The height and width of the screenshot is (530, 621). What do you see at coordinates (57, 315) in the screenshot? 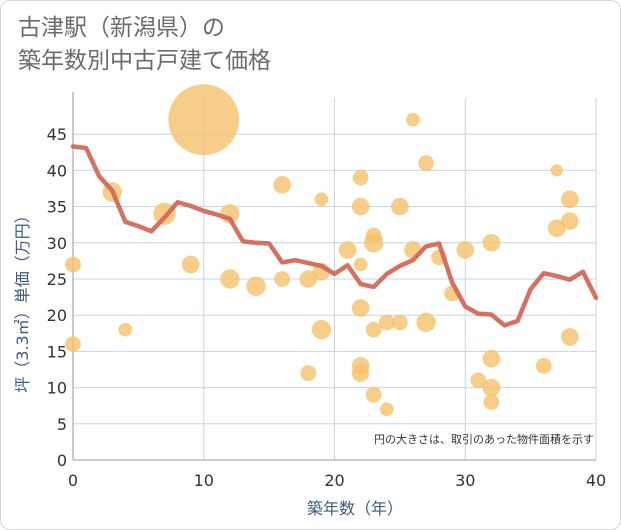
I see `y-tick-label: 20` at bounding box center [57, 315].